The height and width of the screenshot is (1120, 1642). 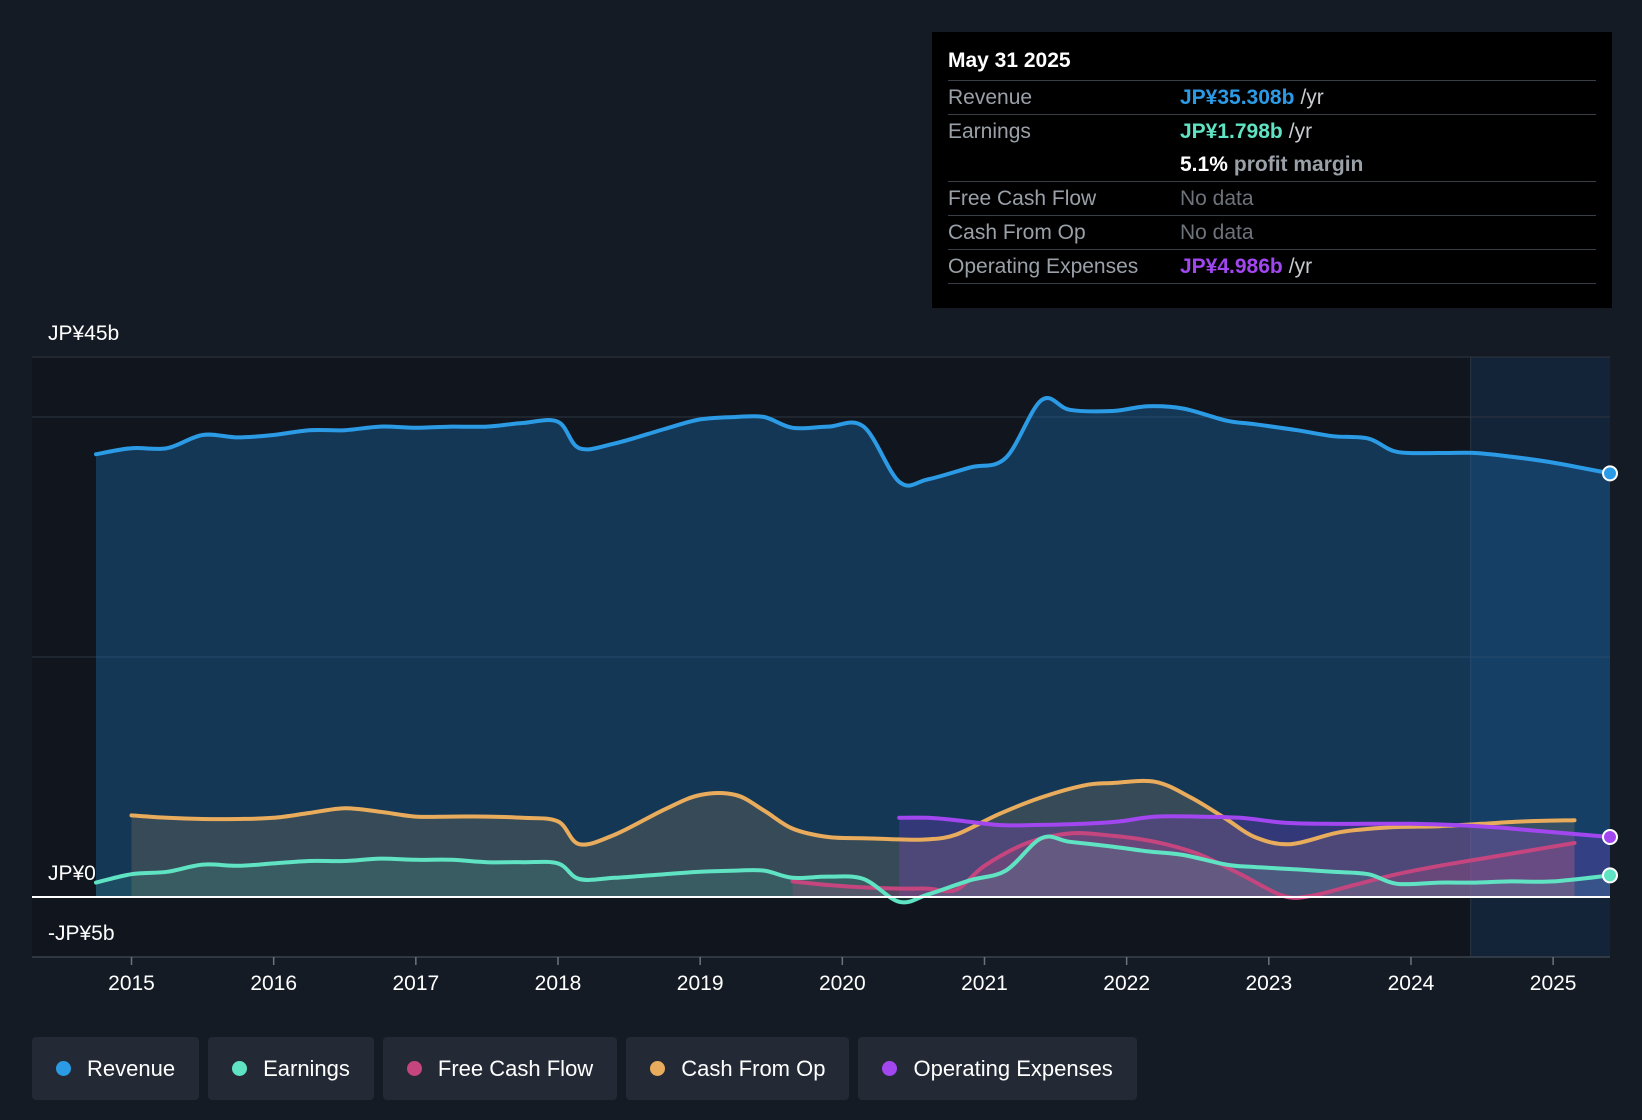 What do you see at coordinates (1064, 164) in the screenshot?
I see `tooltip-label` at bounding box center [1064, 164].